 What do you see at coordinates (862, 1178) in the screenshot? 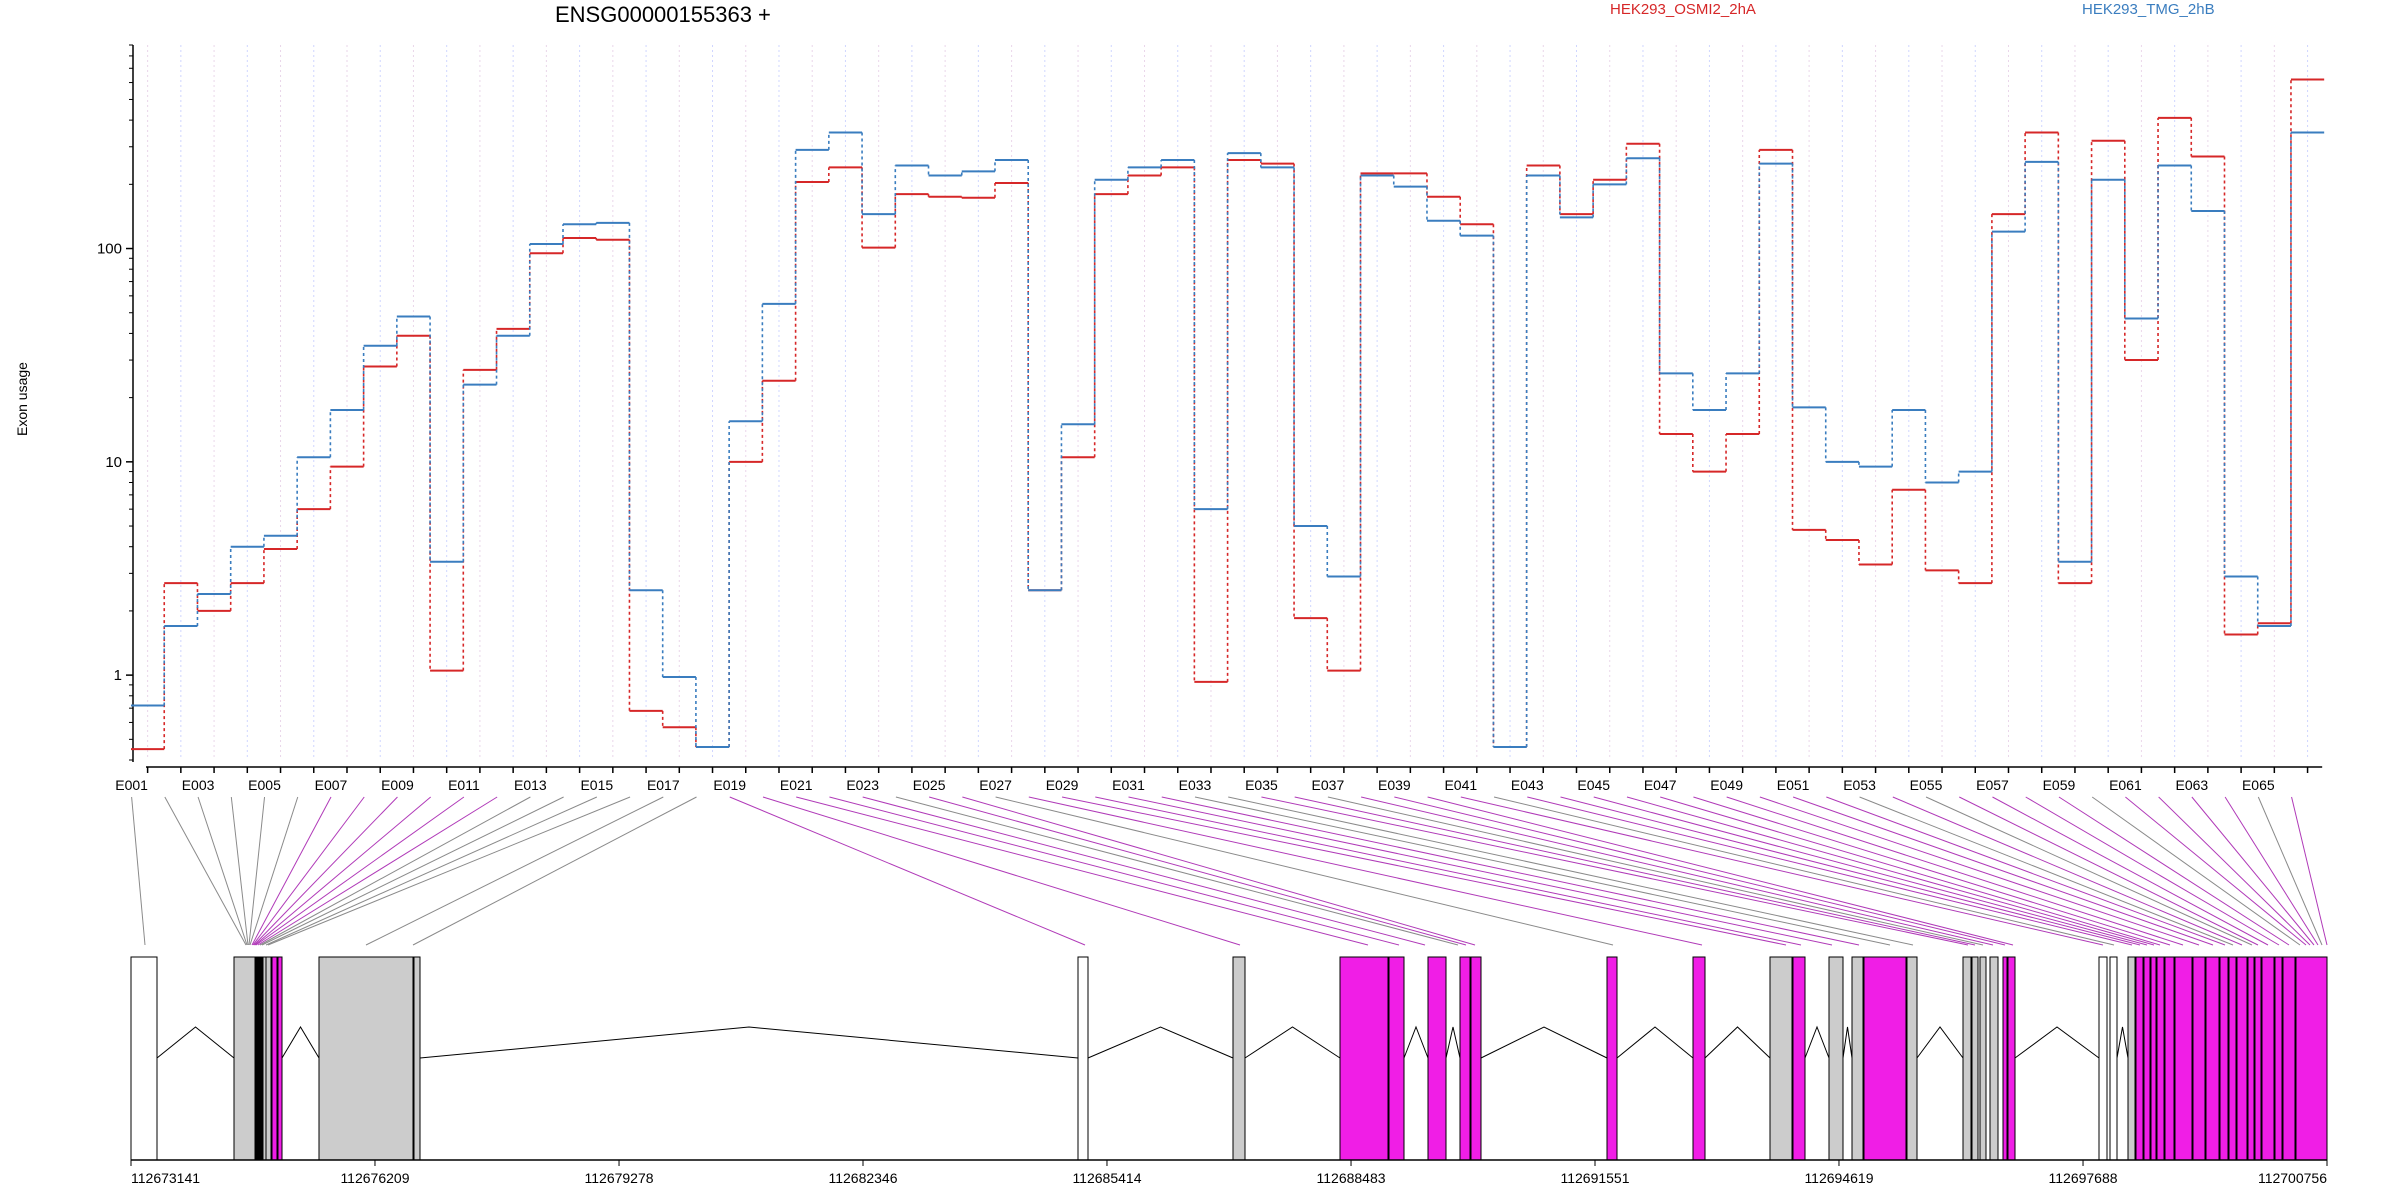
I see `genomic-tick-label: 112682346` at bounding box center [862, 1178].